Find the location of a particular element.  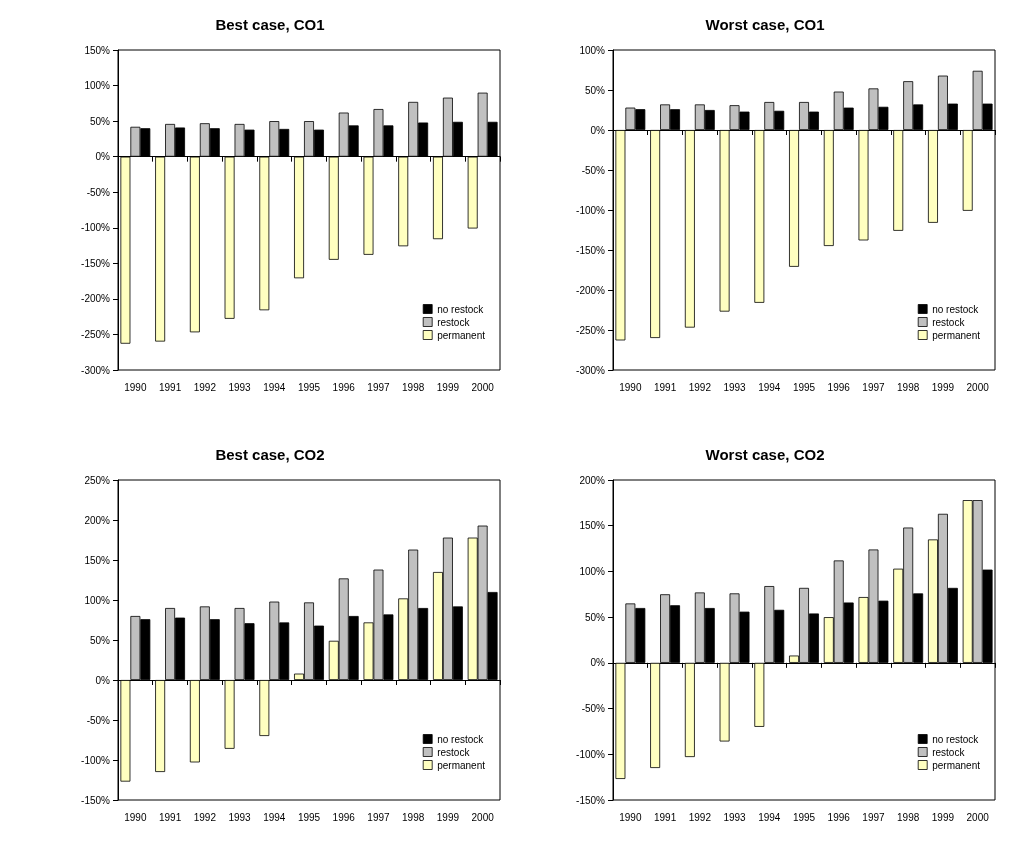

y-tick-label: 250% is located at coordinates (97, 480).